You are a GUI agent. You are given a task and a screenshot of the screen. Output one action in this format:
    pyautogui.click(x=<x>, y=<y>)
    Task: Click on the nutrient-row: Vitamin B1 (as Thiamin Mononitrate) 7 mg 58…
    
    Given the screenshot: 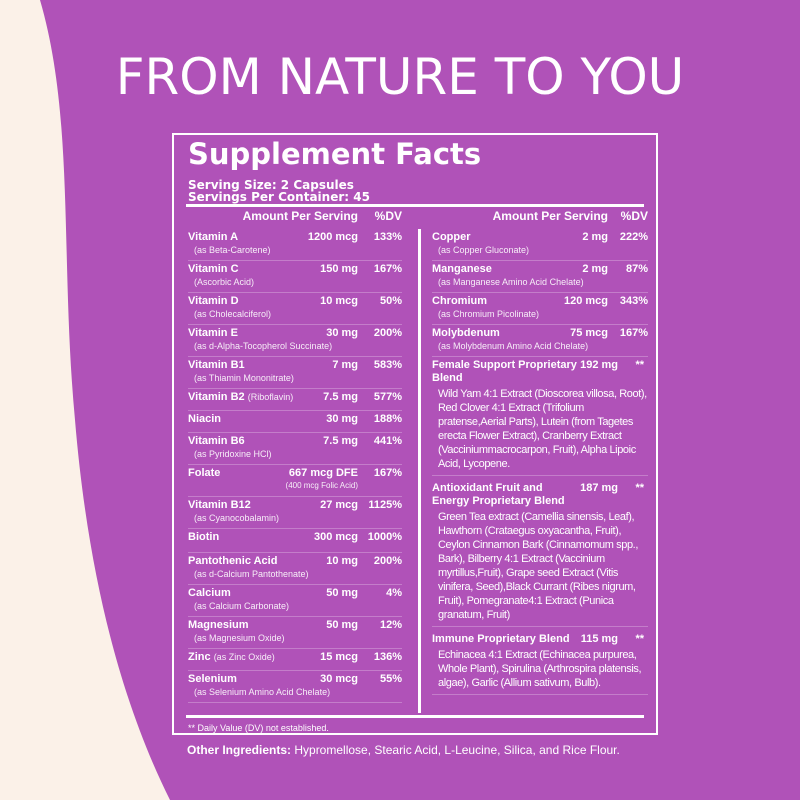 What is the action you would take?
    pyautogui.click(x=295, y=373)
    